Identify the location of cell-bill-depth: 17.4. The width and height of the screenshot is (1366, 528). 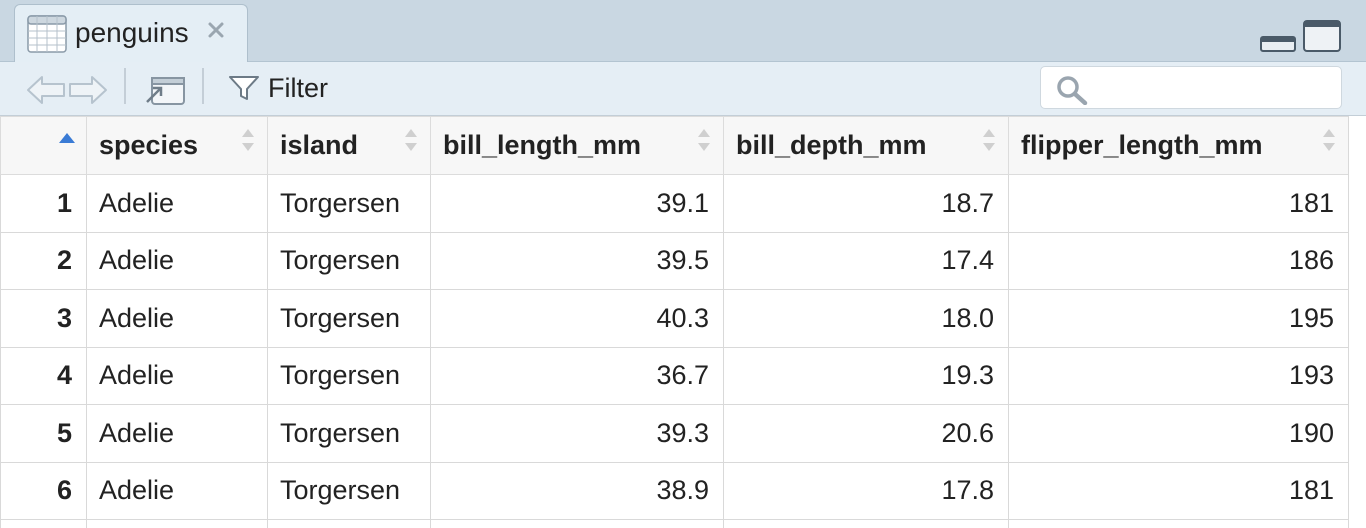
(866, 260).